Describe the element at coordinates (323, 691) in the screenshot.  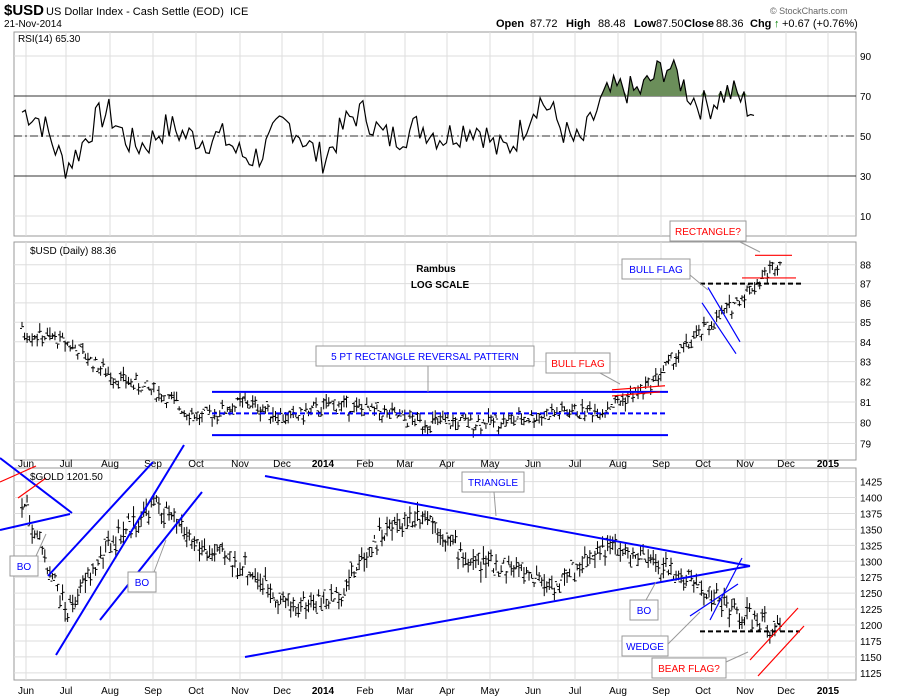
I see `gold-x-tick-label: 2014` at that location.